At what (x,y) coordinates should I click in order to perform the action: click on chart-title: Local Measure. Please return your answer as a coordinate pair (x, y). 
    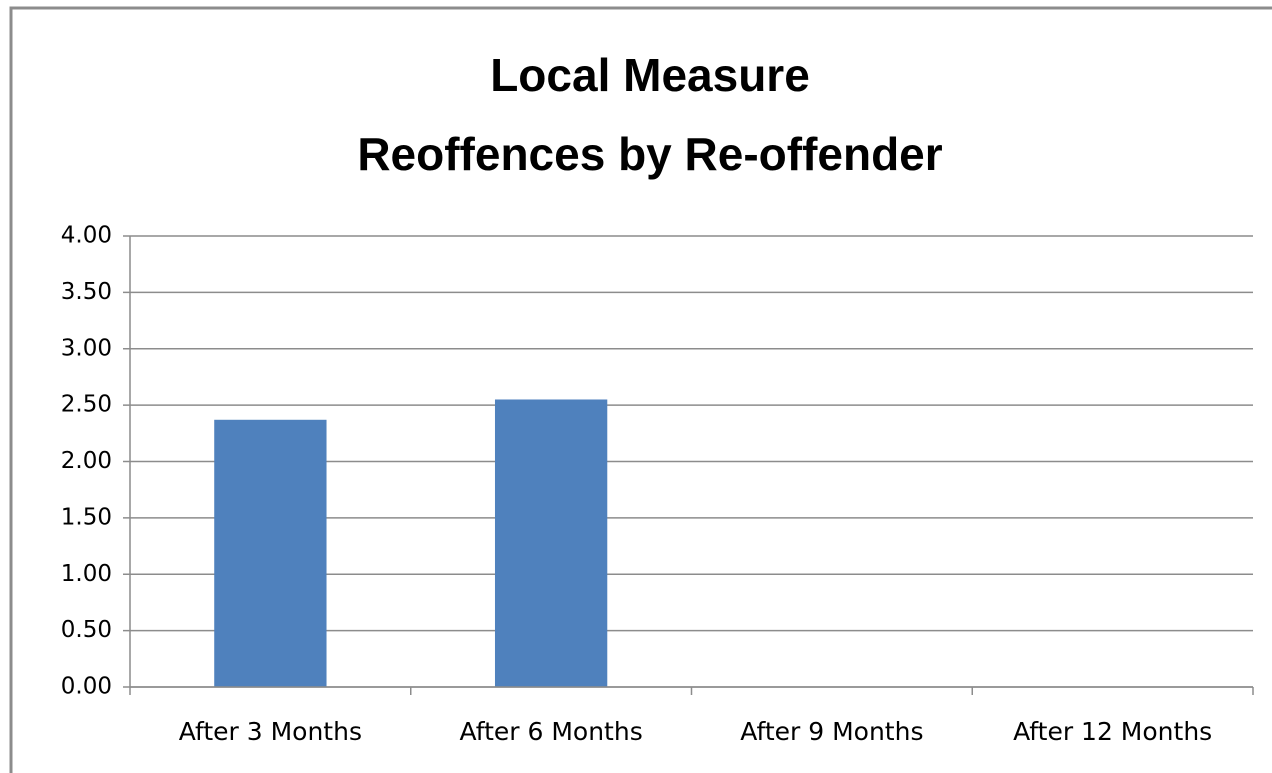
    Looking at the image, I should click on (650, 75).